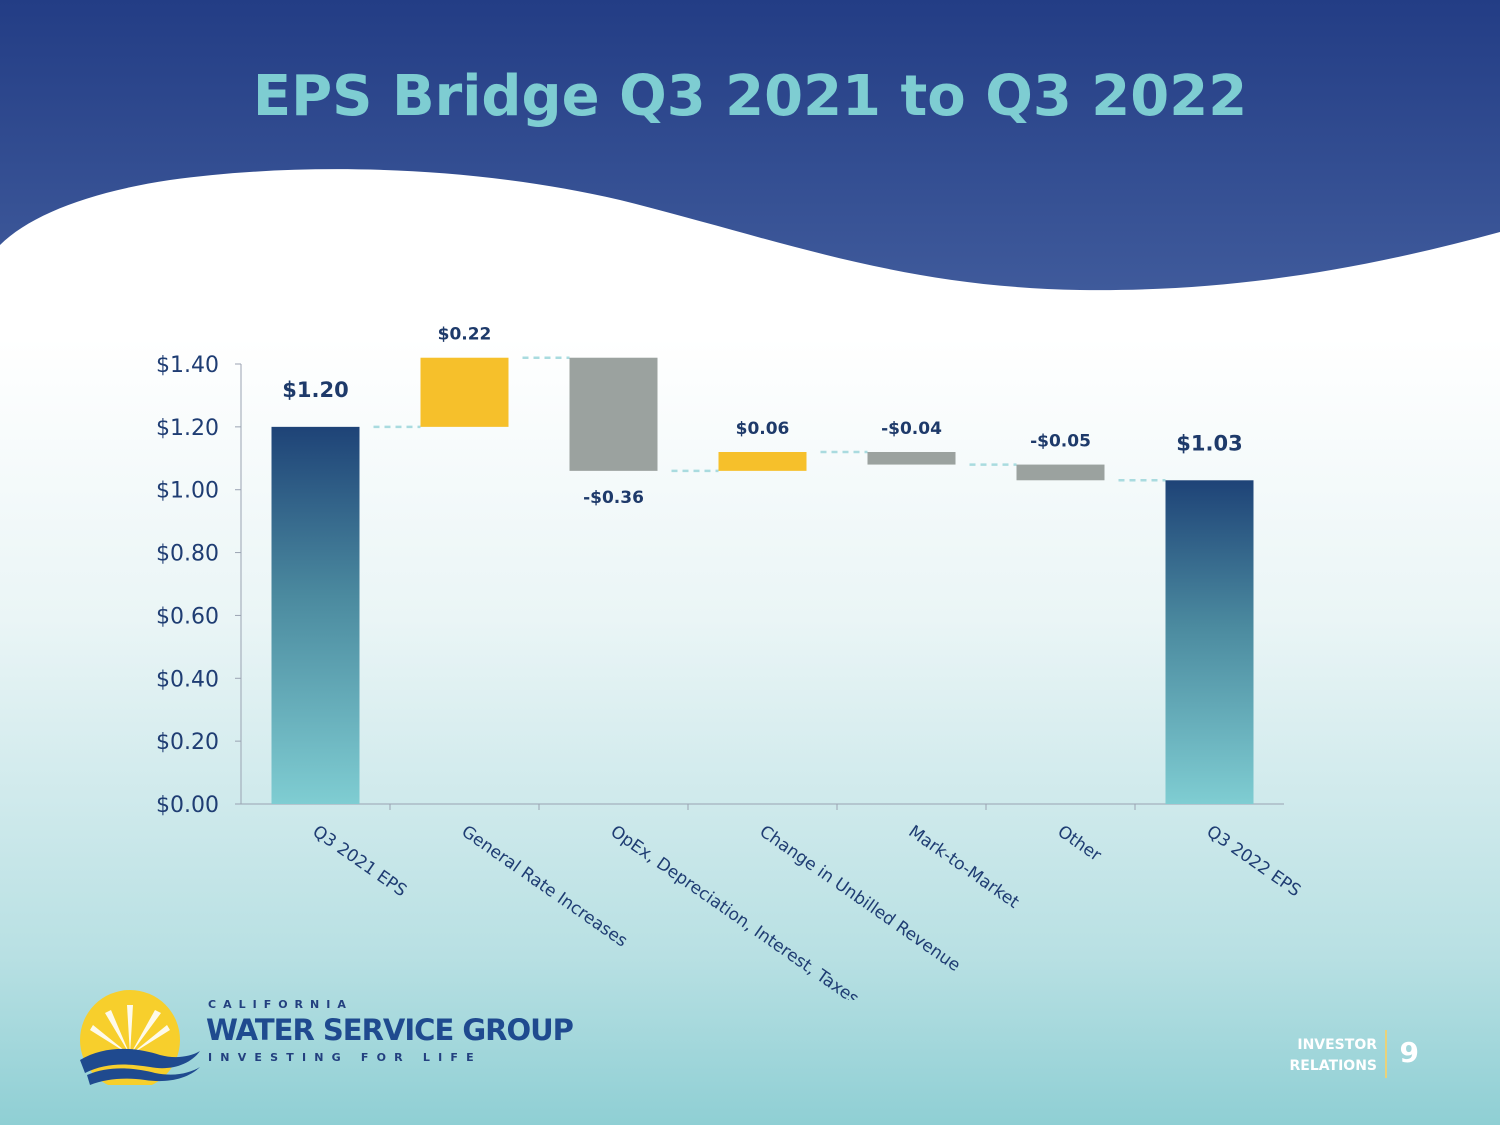 The image size is (1500, 1125). I want to click on footer-right: INVESTOR RELATIONS 9, so click(1345, 1055).